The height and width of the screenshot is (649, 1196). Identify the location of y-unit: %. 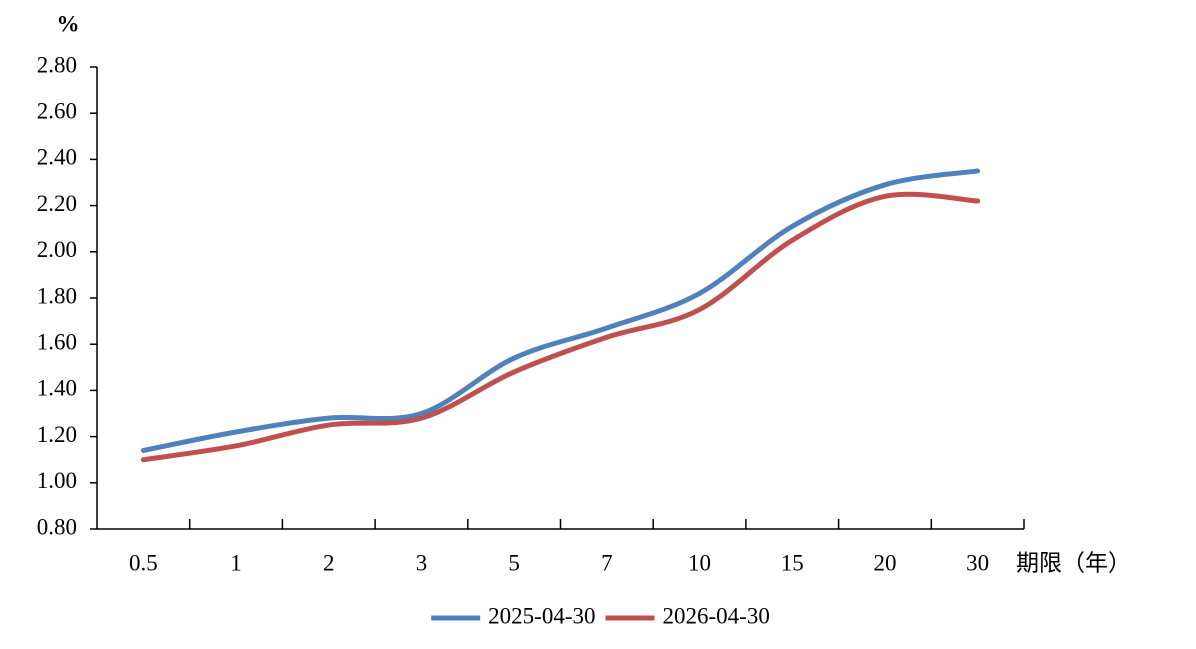
(68, 23).